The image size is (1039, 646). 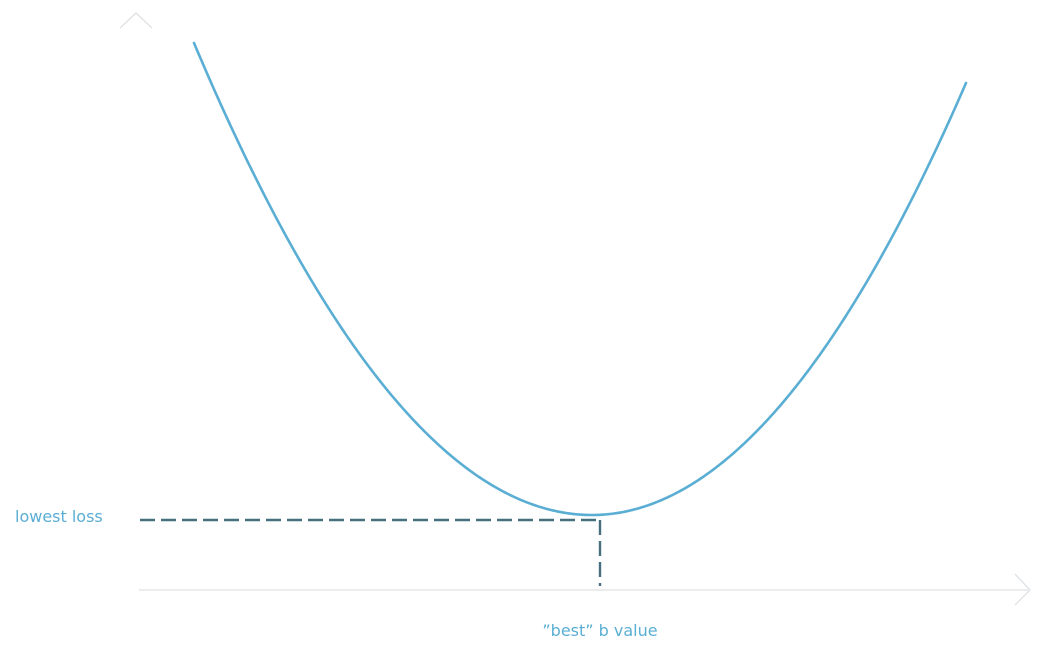 What do you see at coordinates (1022, 589) in the screenshot?
I see `x-axis-arrow-icon` at bounding box center [1022, 589].